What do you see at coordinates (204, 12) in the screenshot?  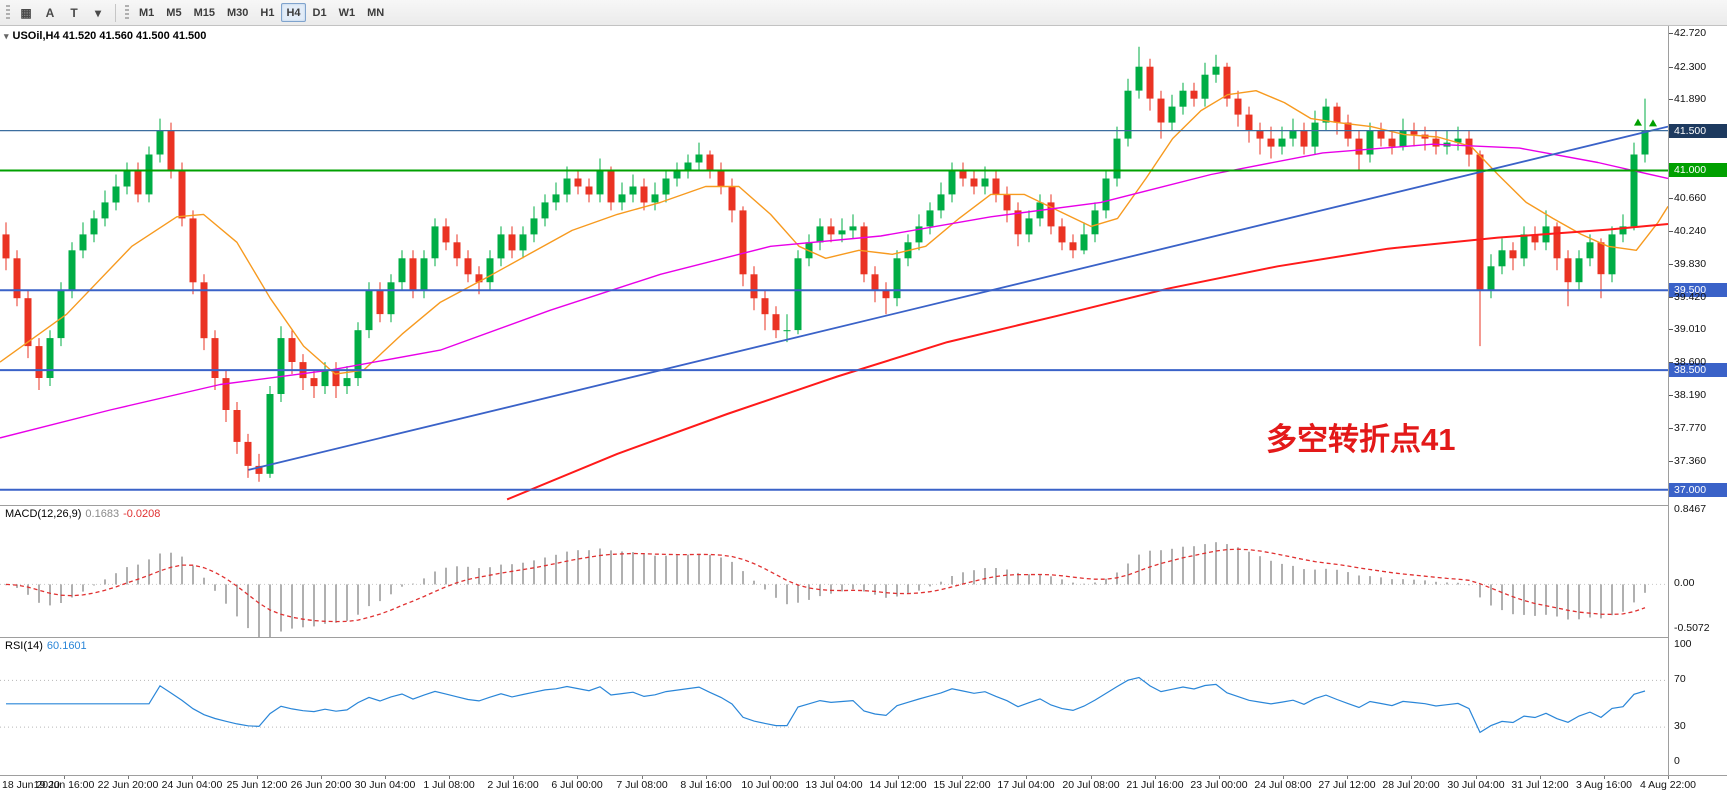 I see `timeframe-button-m15: M15` at bounding box center [204, 12].